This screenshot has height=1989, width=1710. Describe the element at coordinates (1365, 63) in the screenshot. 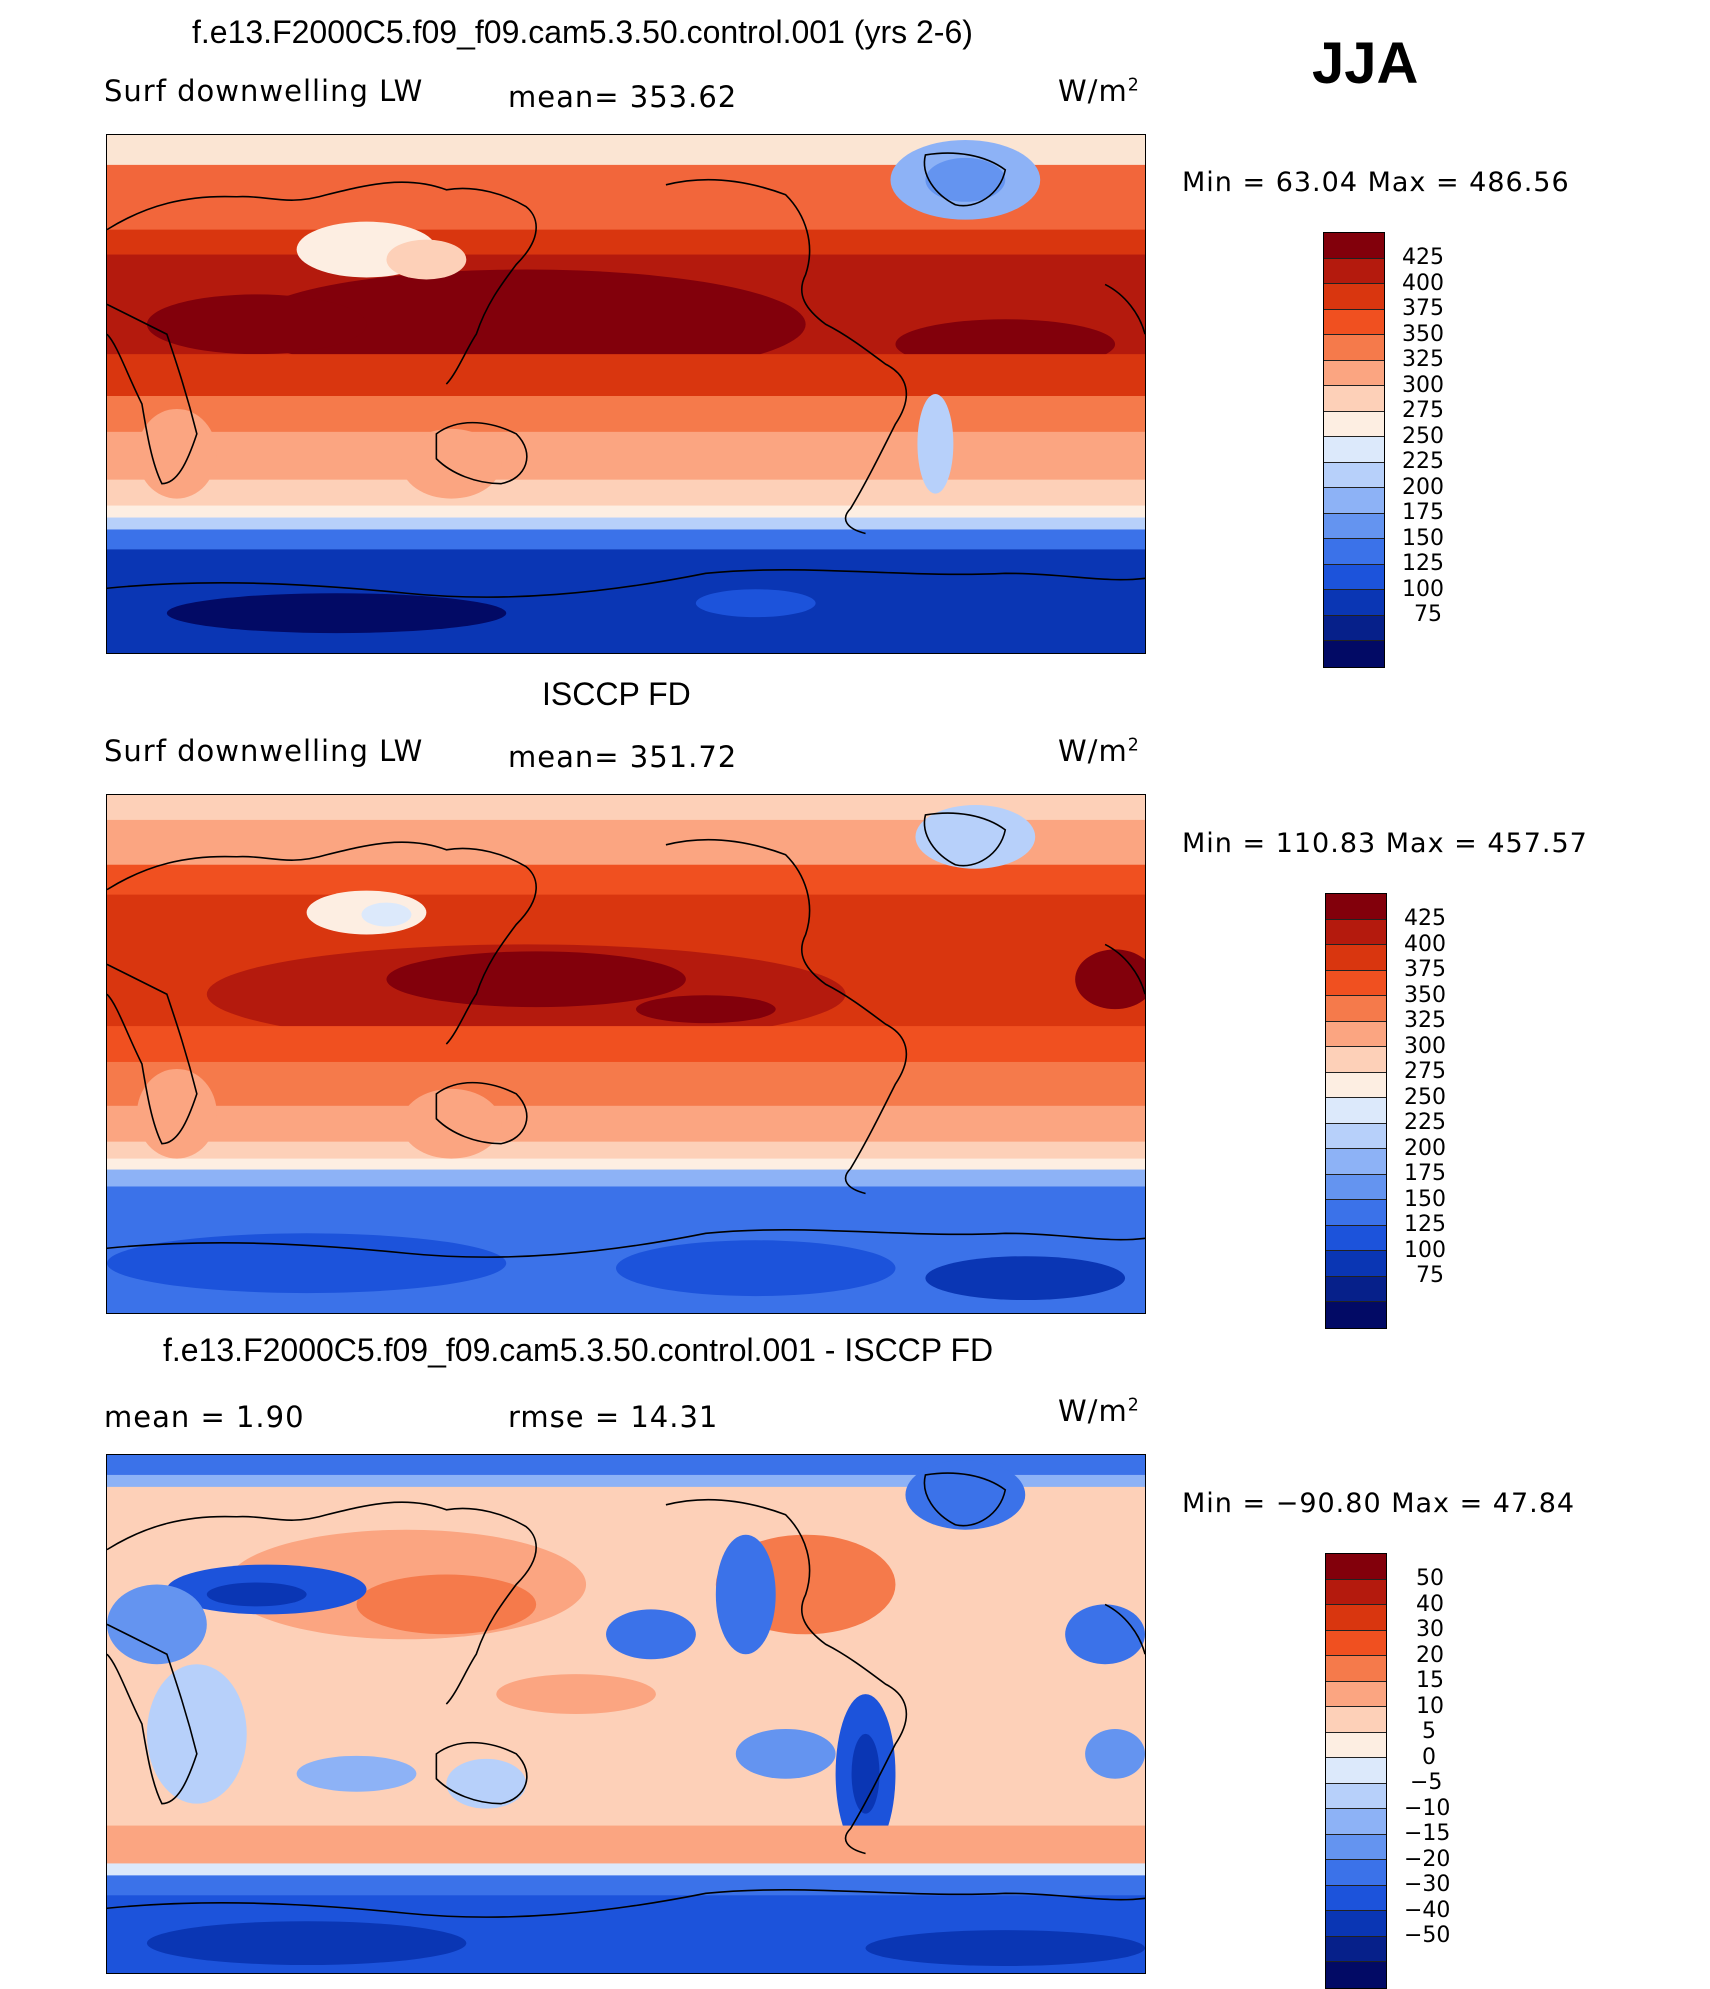

I see `season-label: JJA` at that location.